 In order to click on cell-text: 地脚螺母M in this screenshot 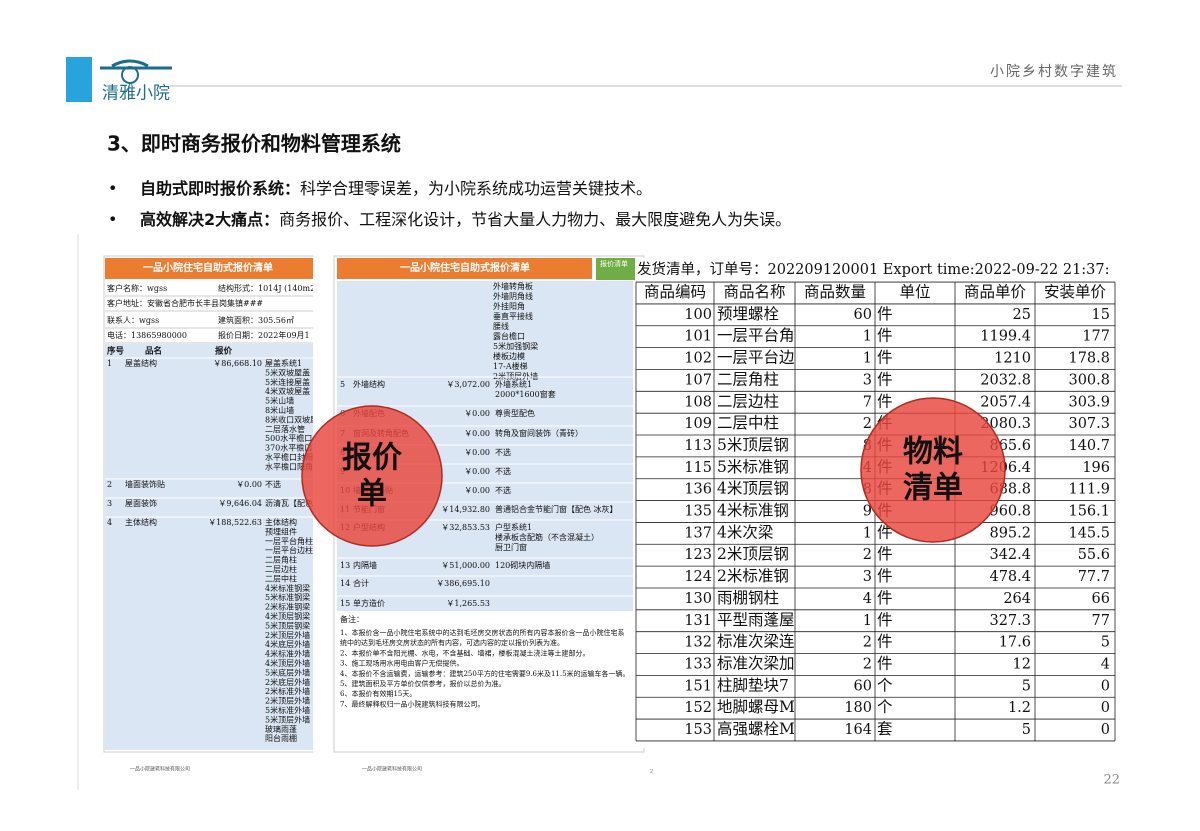, I will do `click(756, 707)`.